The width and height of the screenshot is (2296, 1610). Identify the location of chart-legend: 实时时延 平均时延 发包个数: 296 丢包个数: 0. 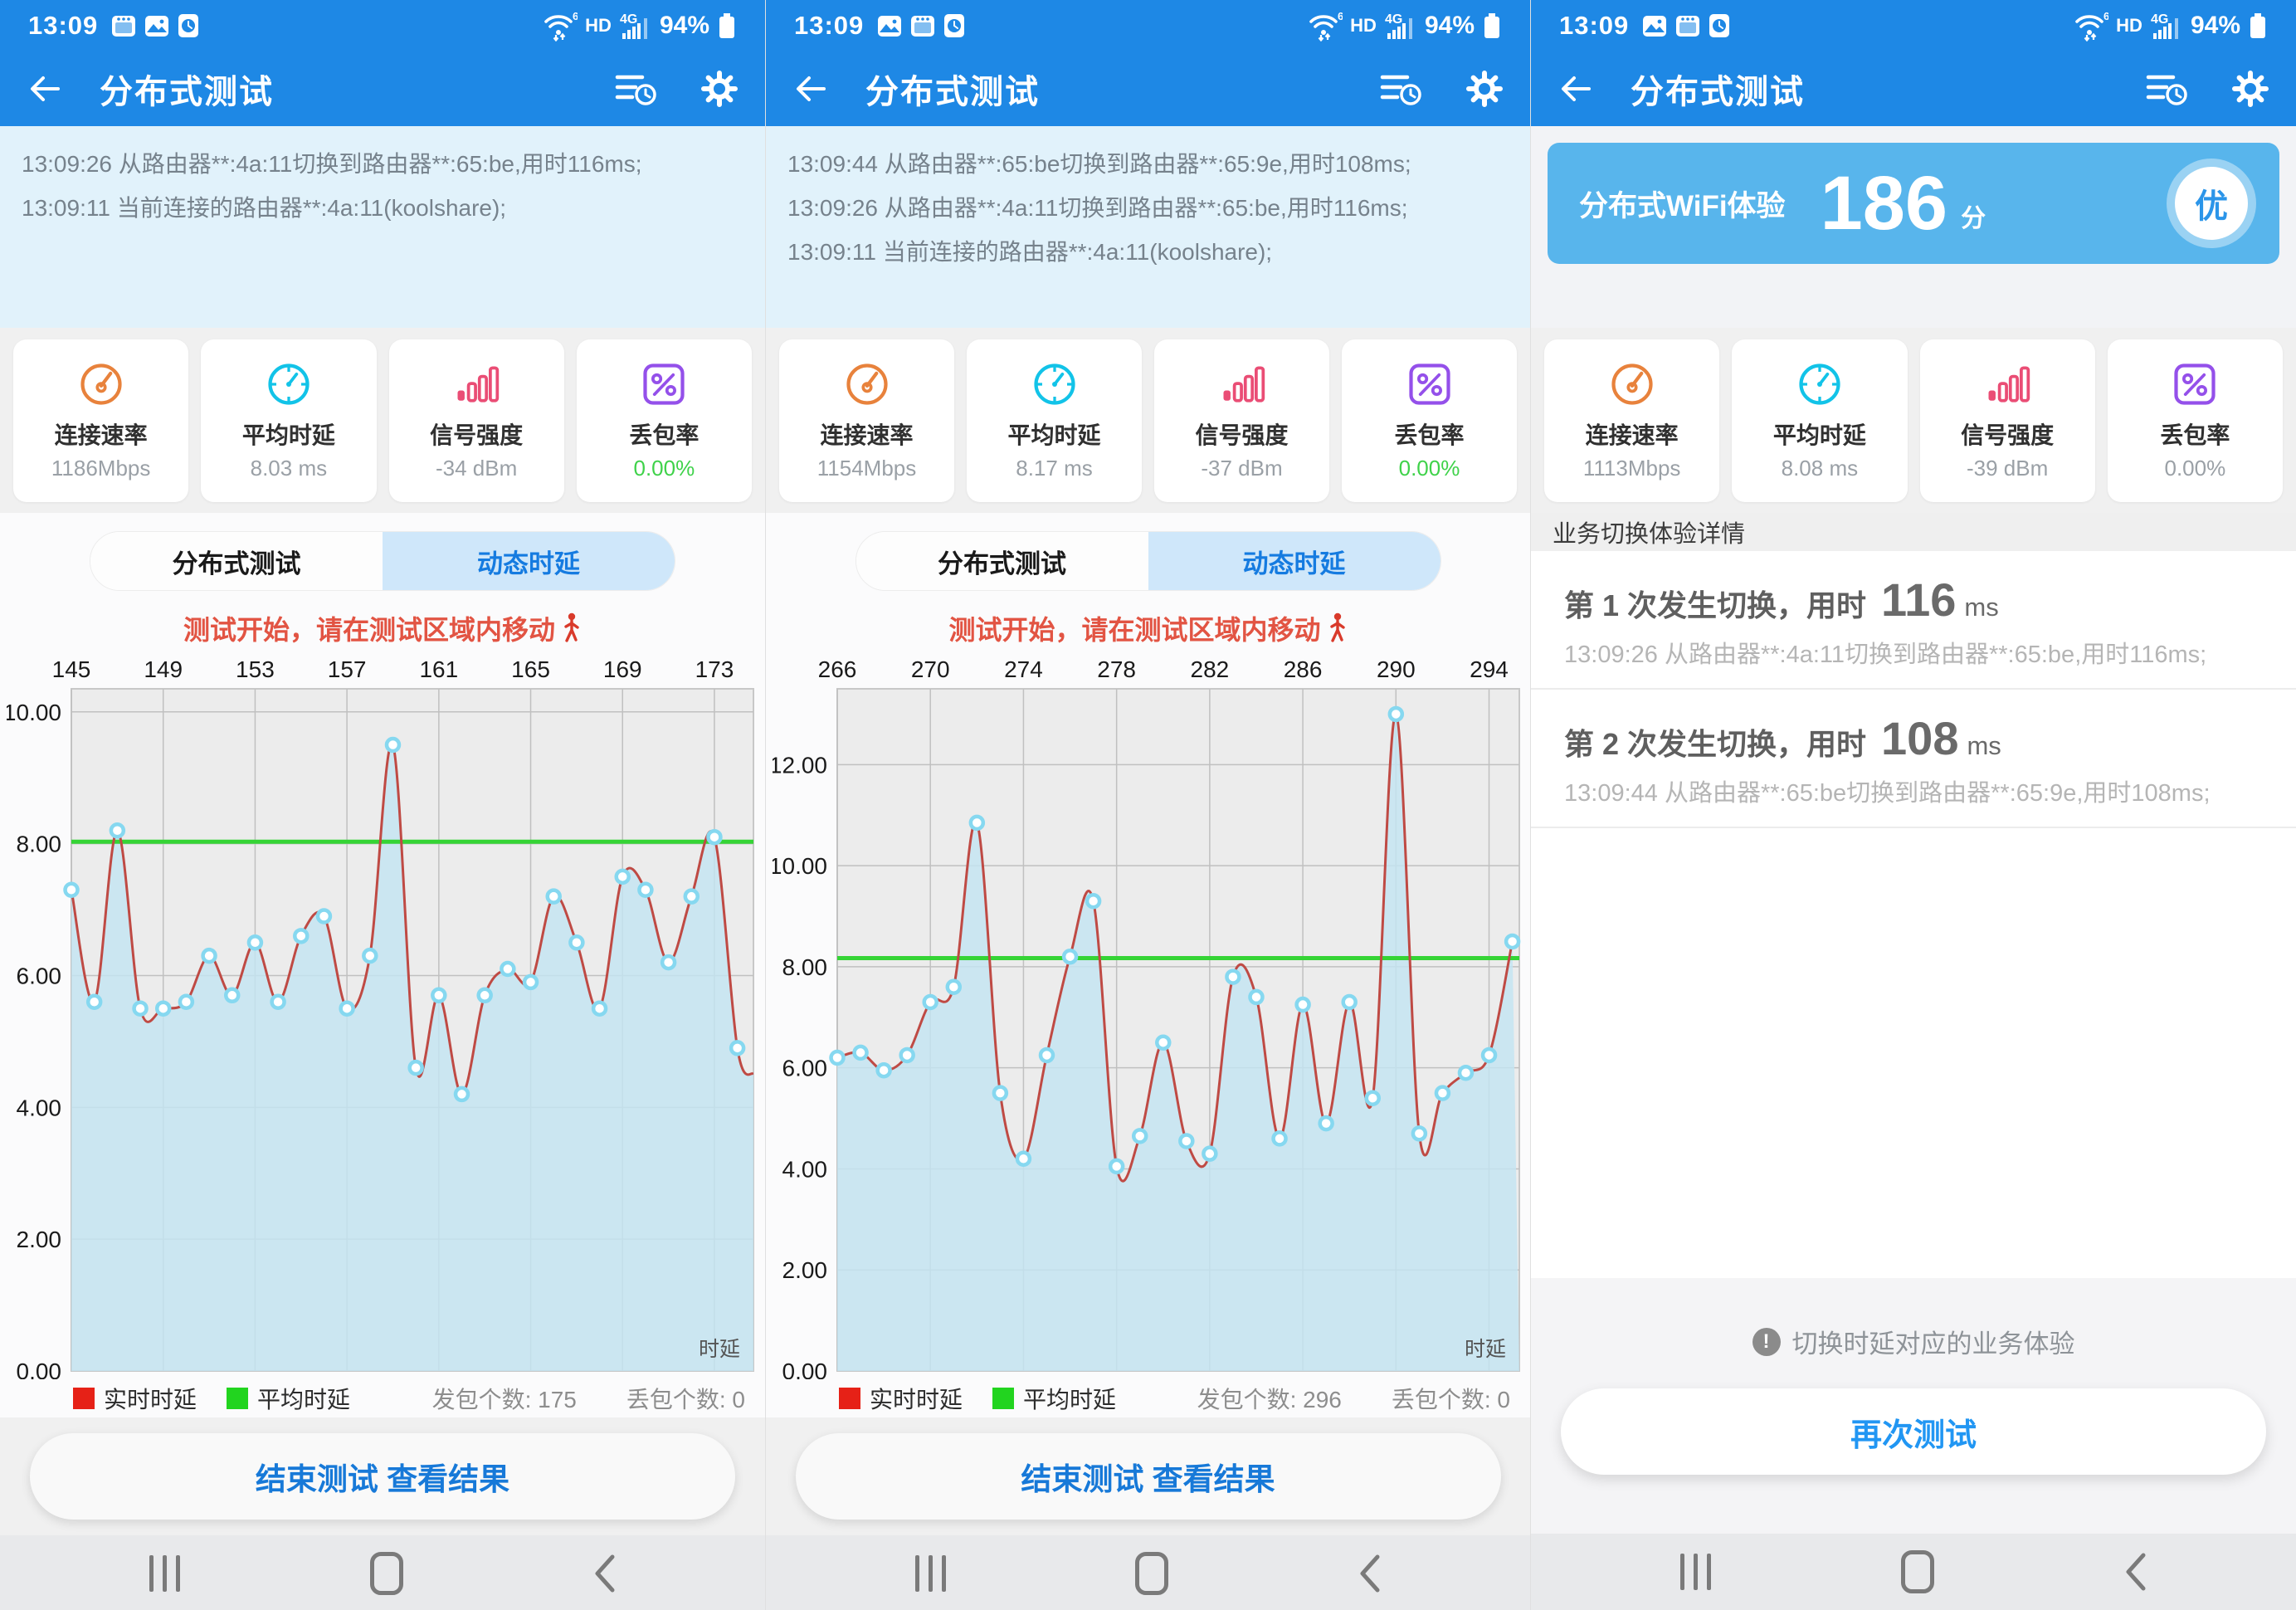
(1148, 1398).